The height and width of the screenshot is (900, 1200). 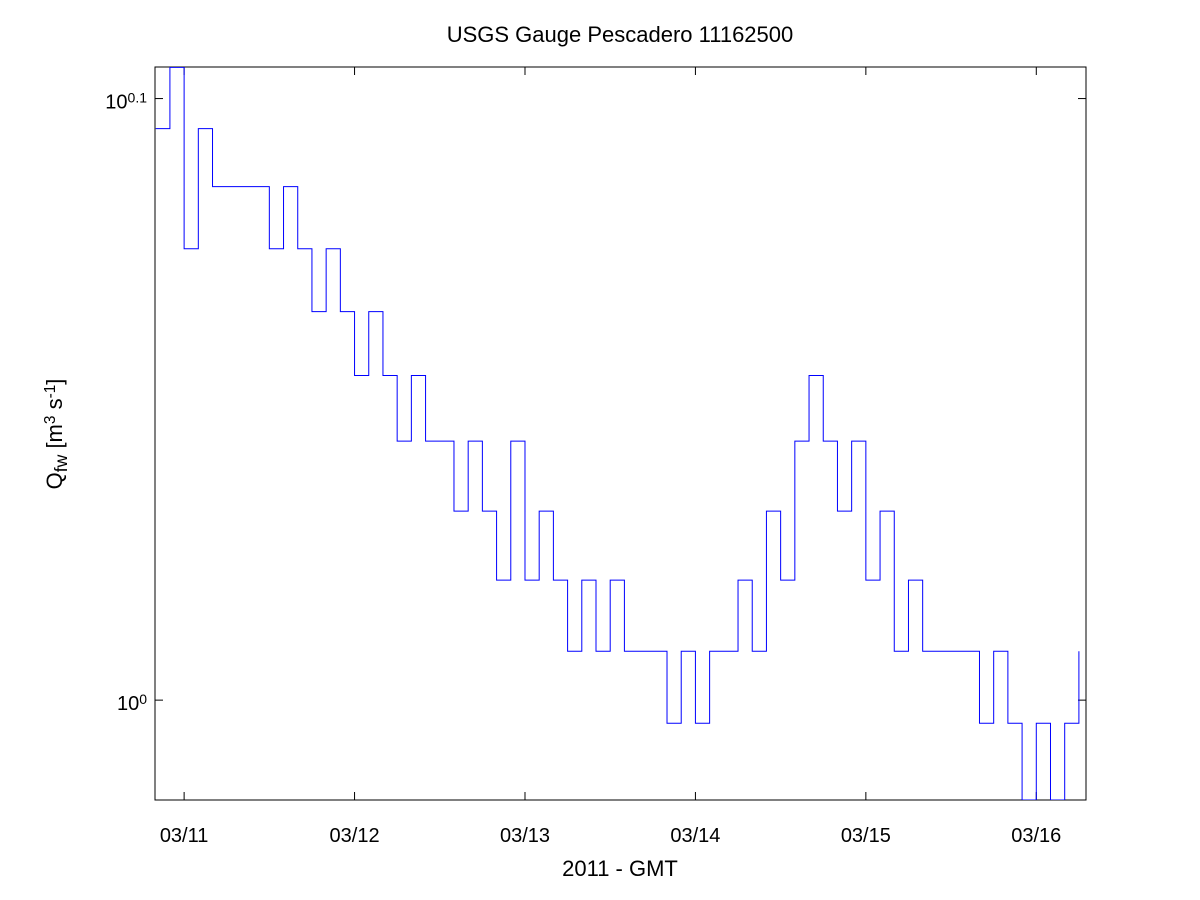 What do you see at coordinates (1036, 836) in the screenshot?
I see `x-tick-label: 03/16` at bounding box center [1036, 836].